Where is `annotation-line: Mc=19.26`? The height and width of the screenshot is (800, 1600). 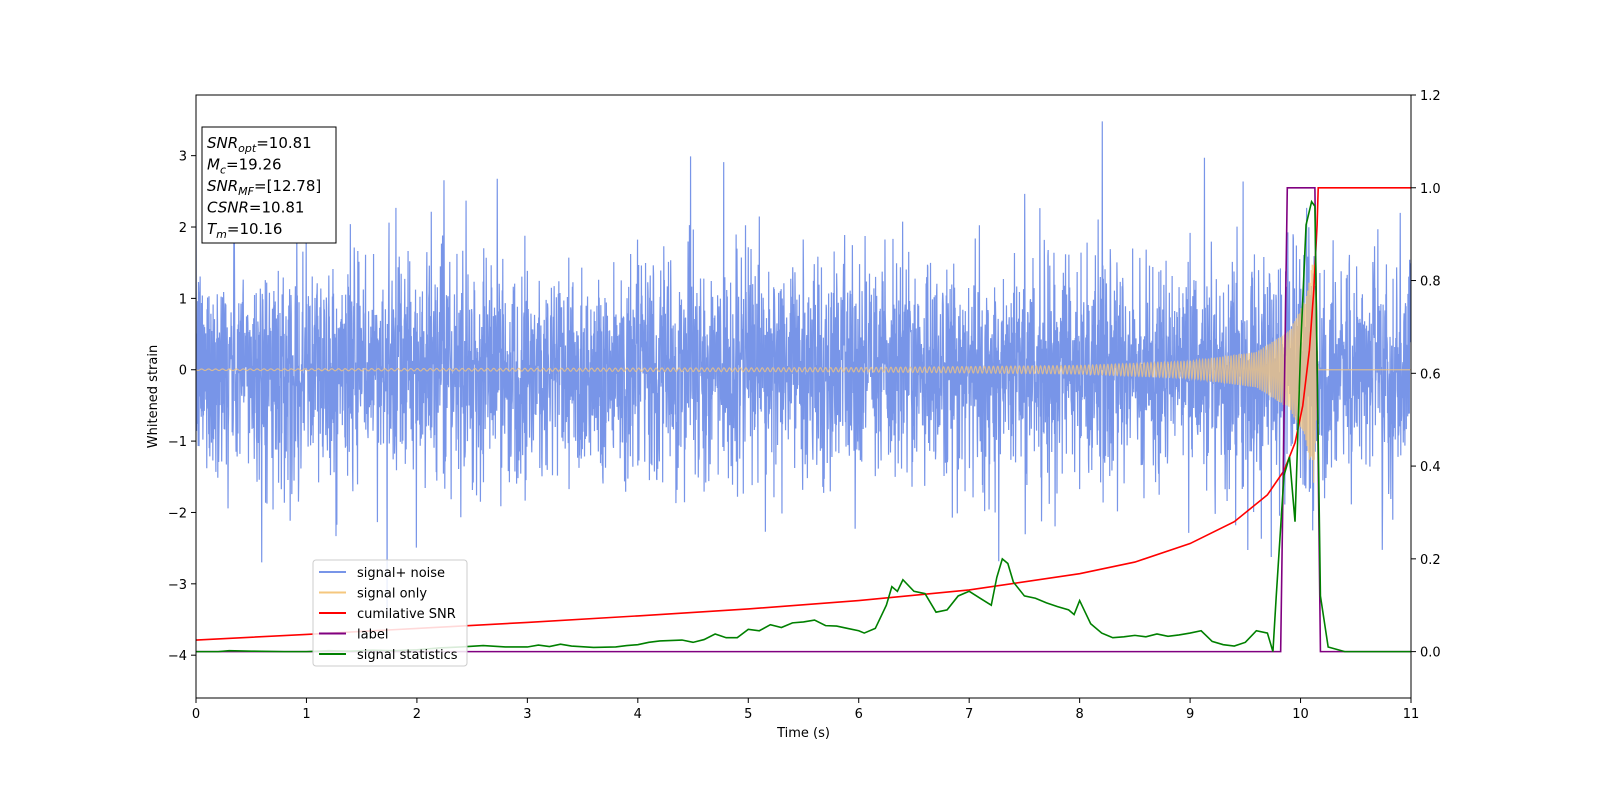 annotation-line: Mc=19.26 is located at coordinates (244, 166).